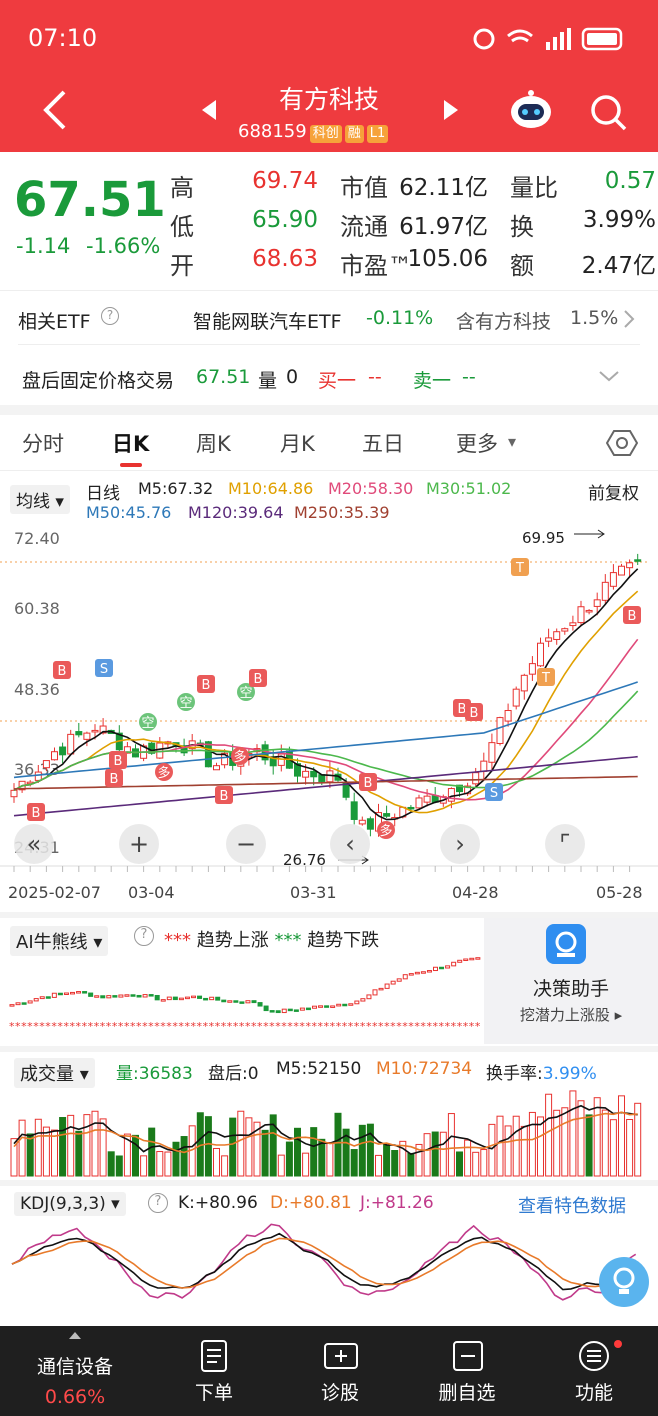 The height and width of the screenshot is (1416, 658). Describe the element at coordinates (609, 376) in the screenshot. I see `expand` at that location.